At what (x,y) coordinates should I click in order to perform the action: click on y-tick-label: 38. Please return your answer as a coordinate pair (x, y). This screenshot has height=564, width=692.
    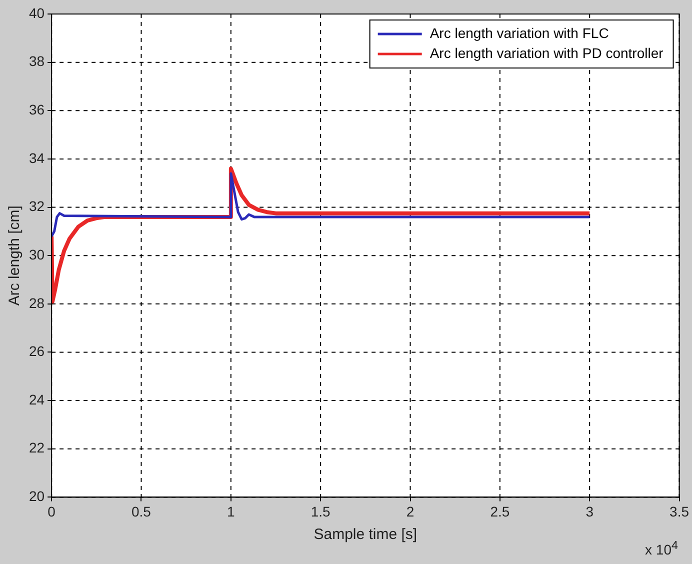
    Looking at the image, I should click on (36, 61).